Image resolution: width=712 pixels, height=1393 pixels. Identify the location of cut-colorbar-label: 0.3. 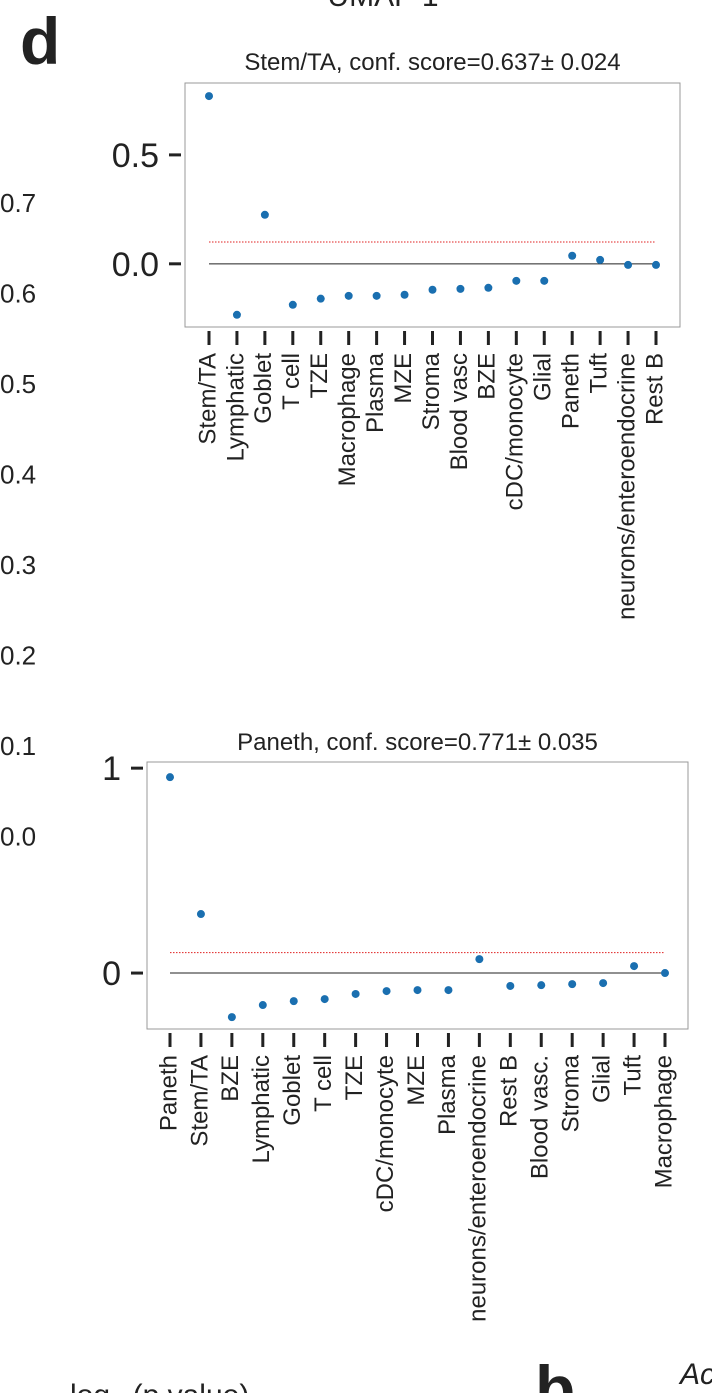
(18, 565).